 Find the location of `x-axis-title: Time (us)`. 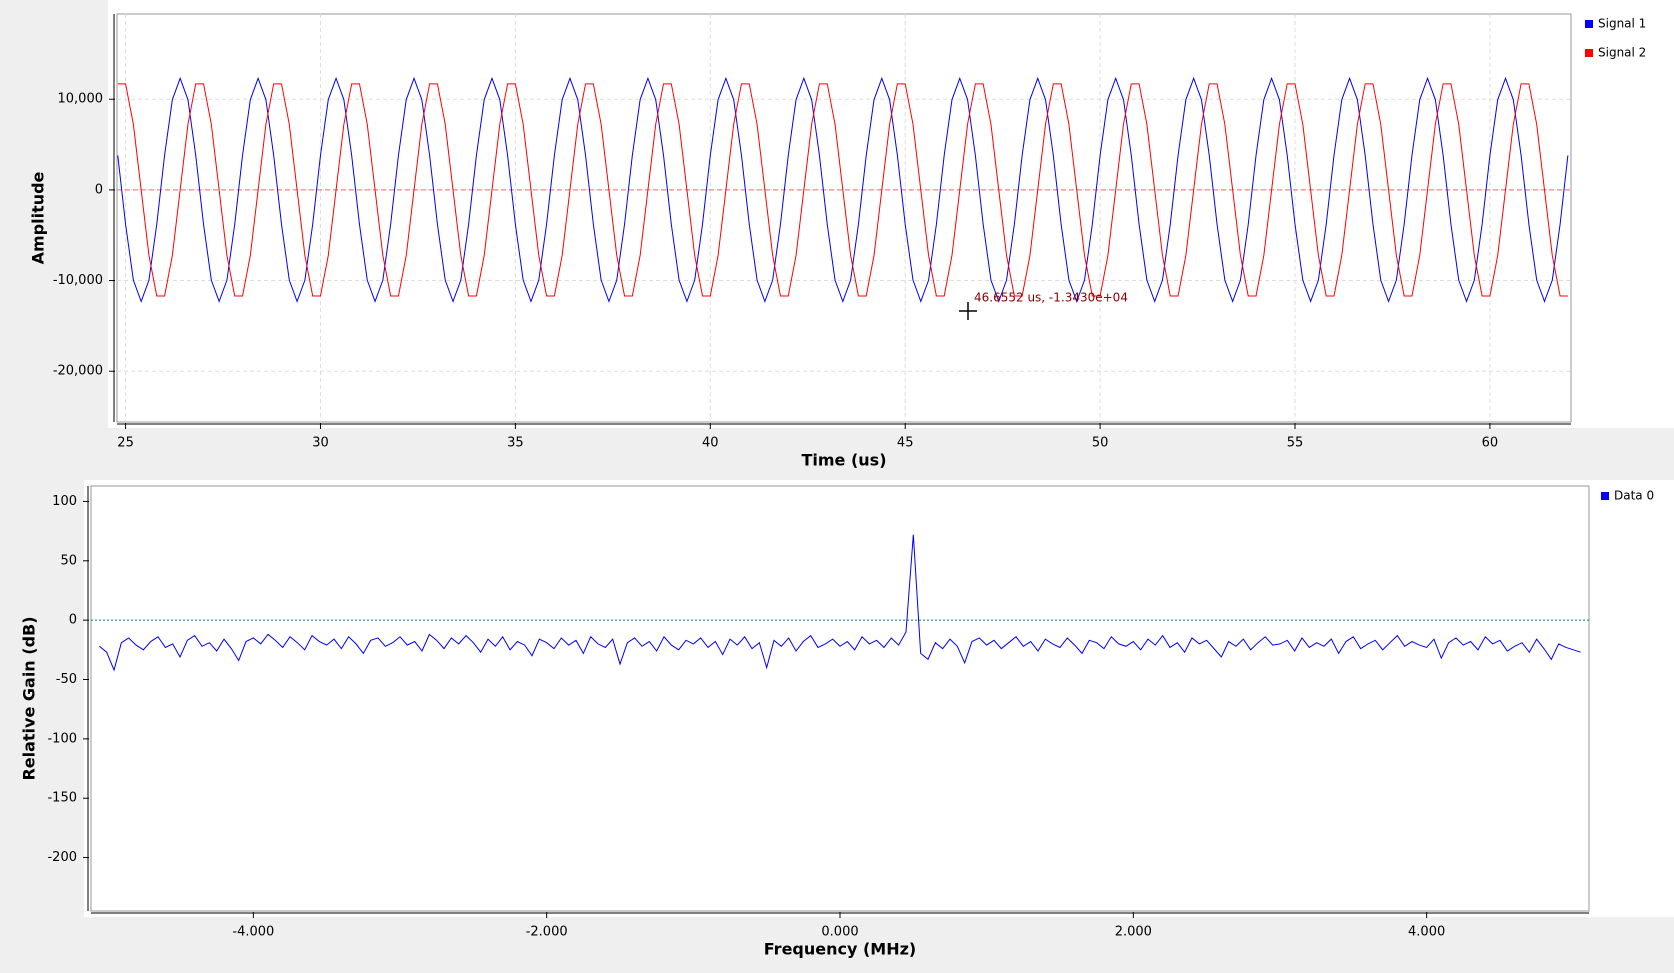

x-axis-title: Time (us) is located at coordinates (843, 460).